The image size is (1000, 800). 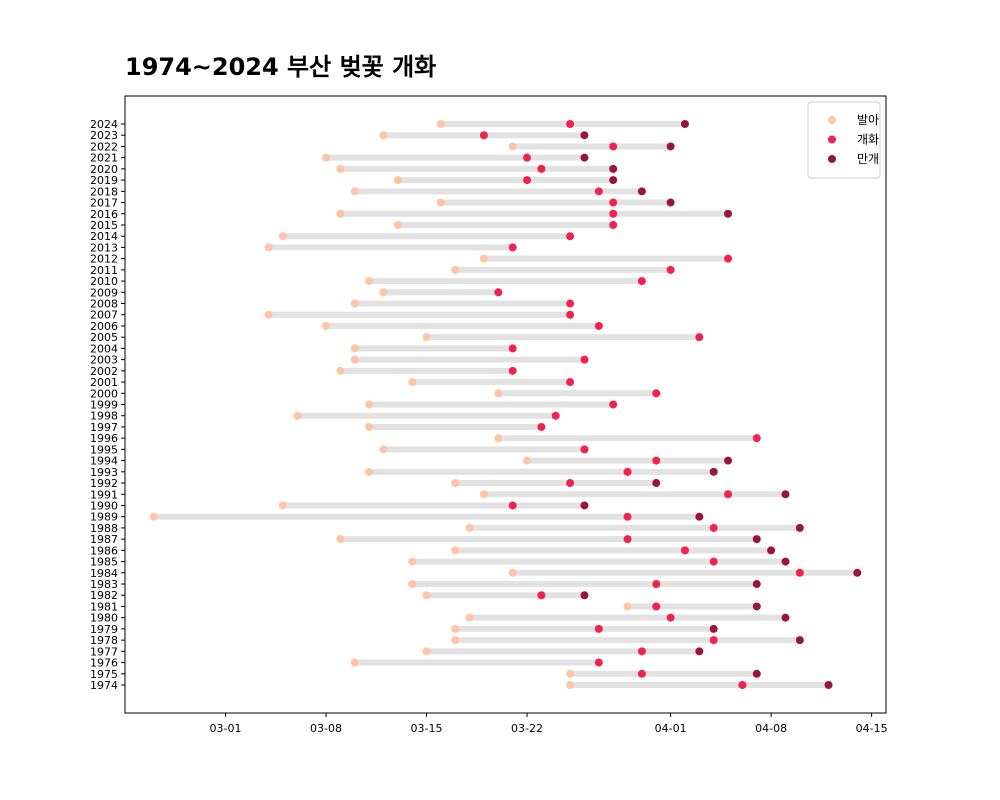 What do you see at coordinates (440, 202) in the screenshot?
I see `bud-point-2017` at bounding box center [440, 202].